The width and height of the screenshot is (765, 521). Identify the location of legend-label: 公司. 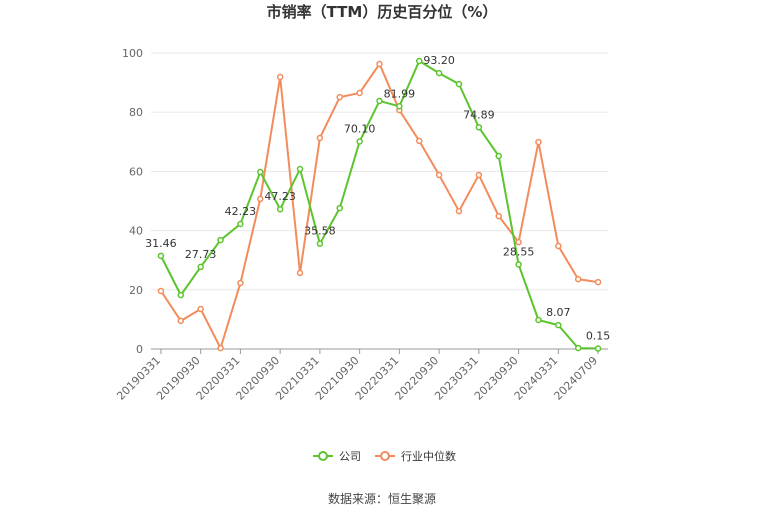
(350, 456).